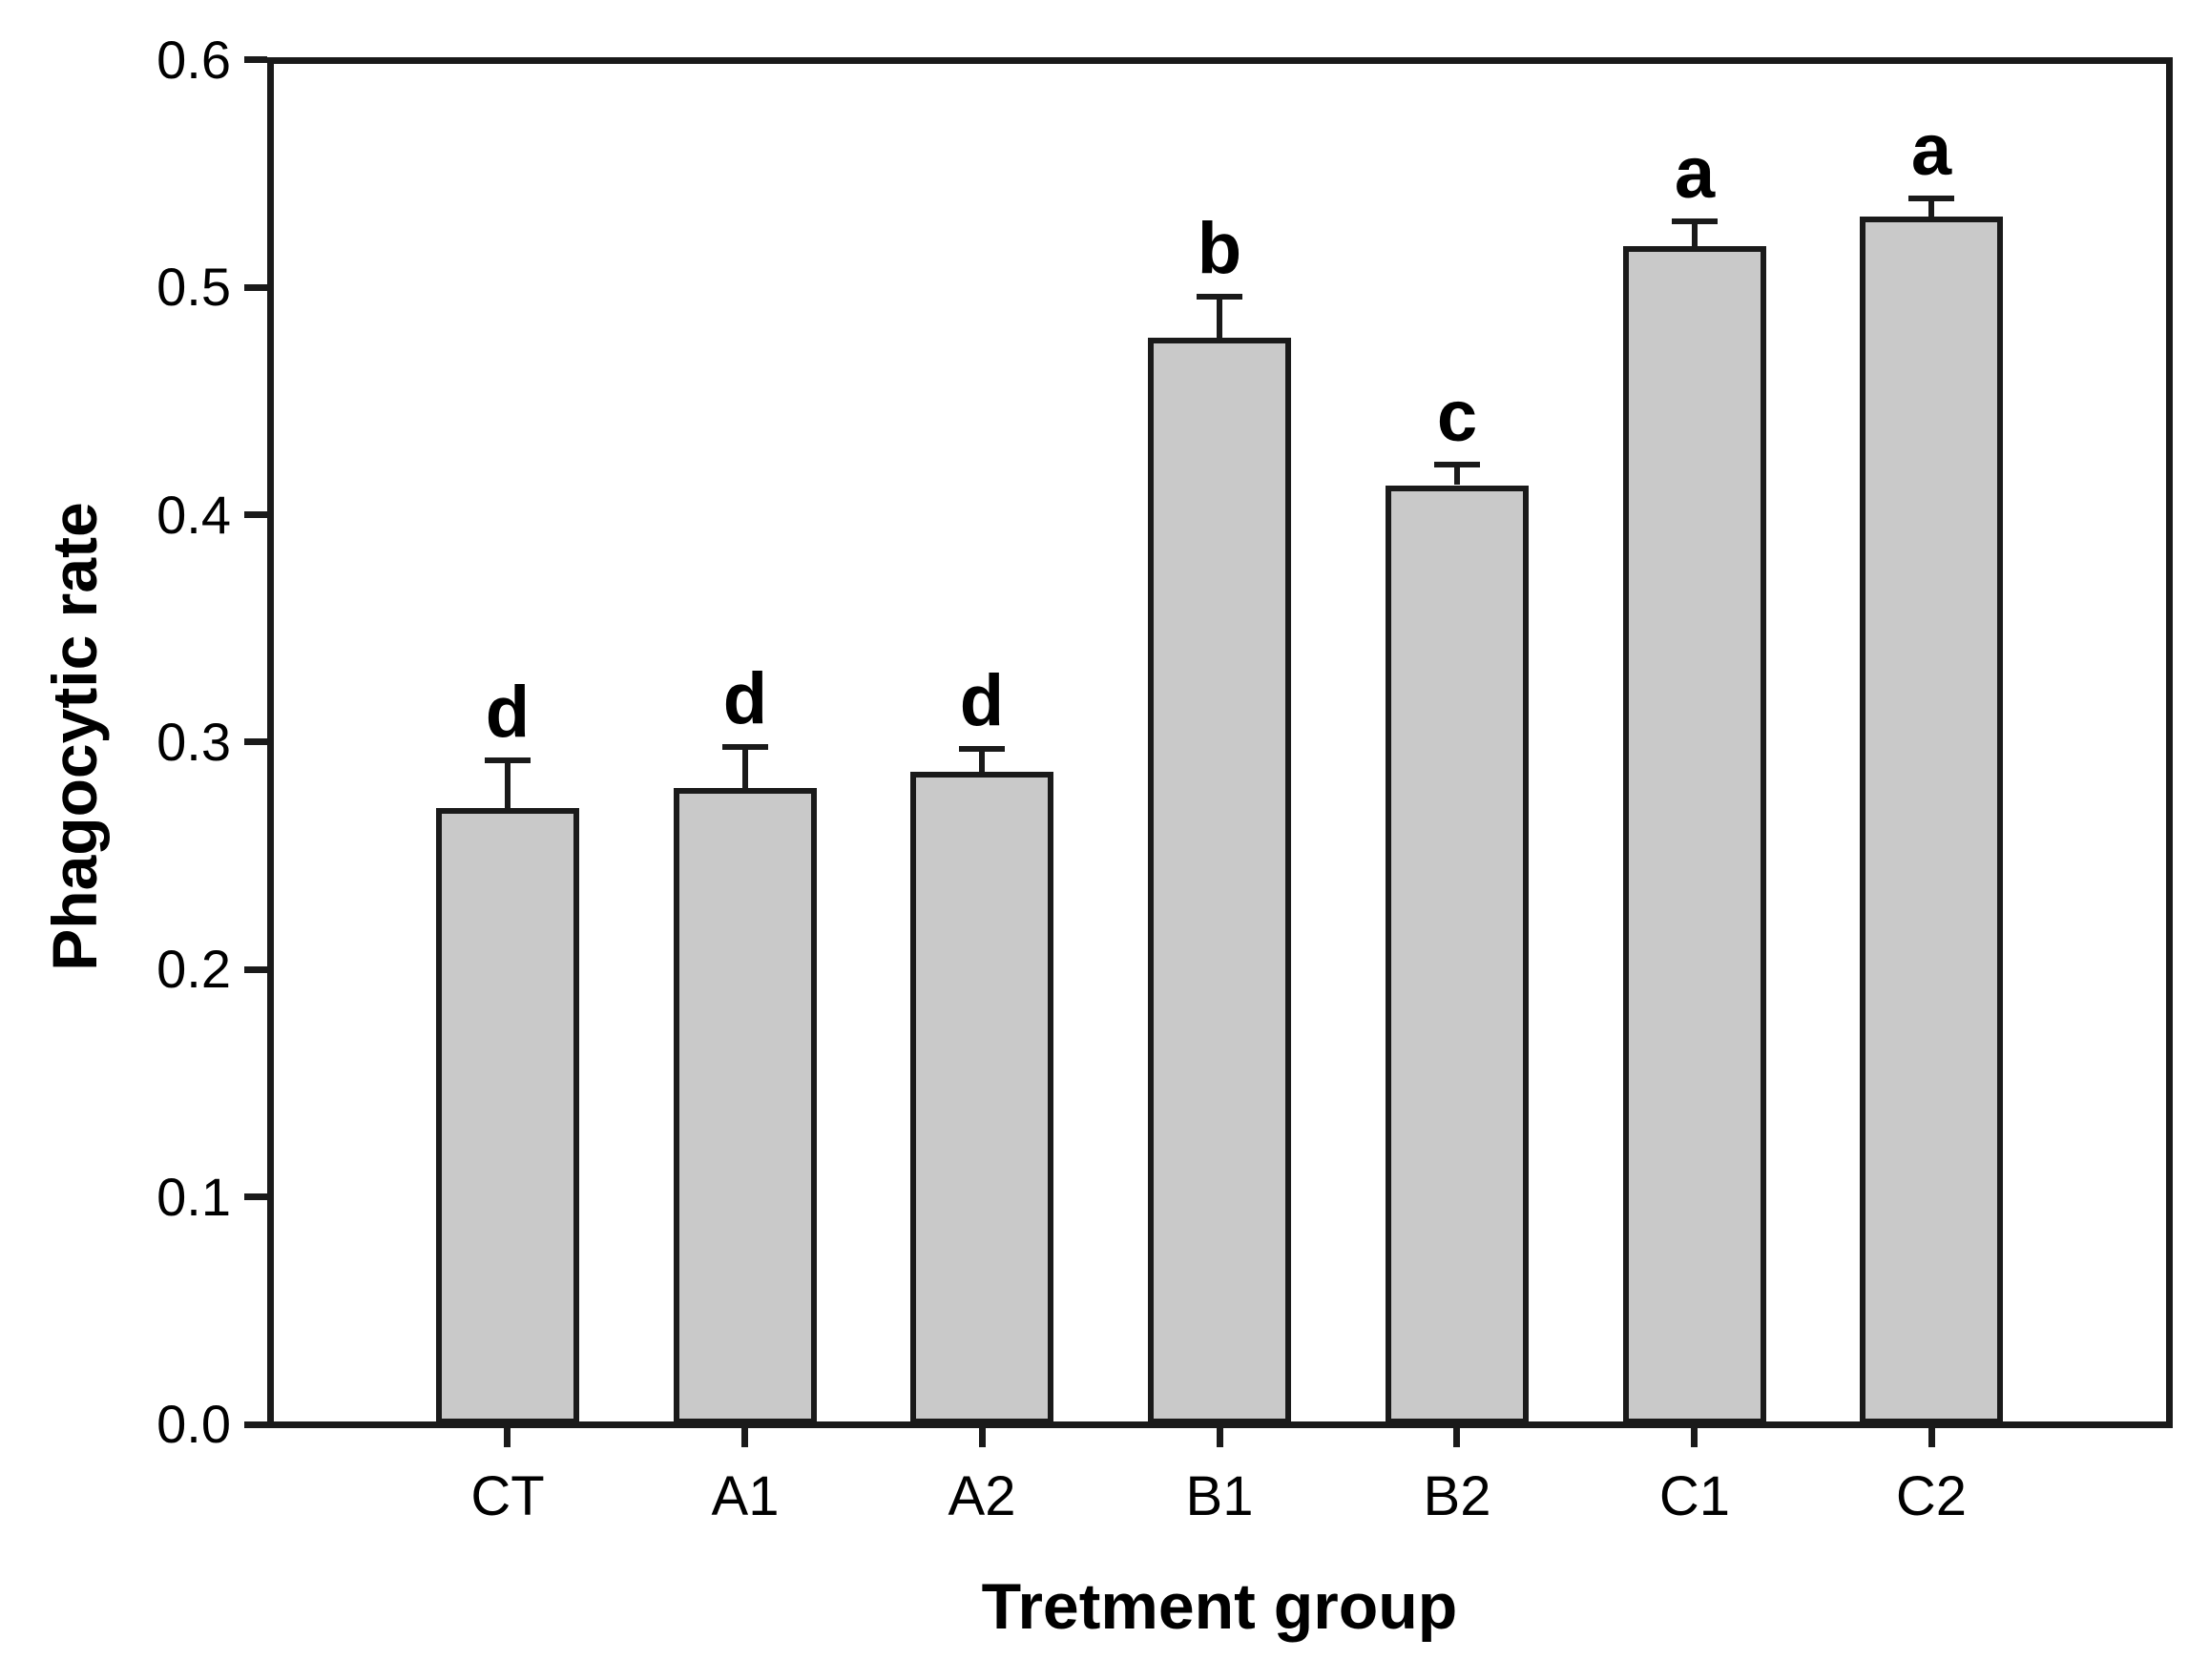 This screenshot has height=1680, width=2209. What do you see at coordinates (1457, 1496) in the screenshot?
I see `x-category-label: B2` at bounding box center [1457, 1496].